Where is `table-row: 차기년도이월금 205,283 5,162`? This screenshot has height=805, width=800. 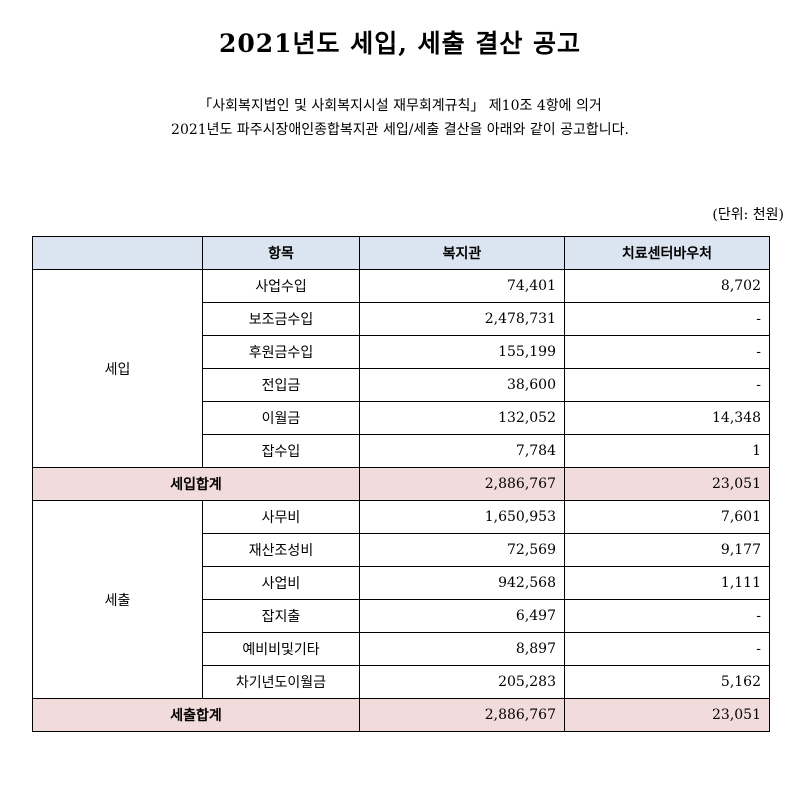
table-row: 차기년도이월금 205,283 5,162 is located at coordinates (401, 682).